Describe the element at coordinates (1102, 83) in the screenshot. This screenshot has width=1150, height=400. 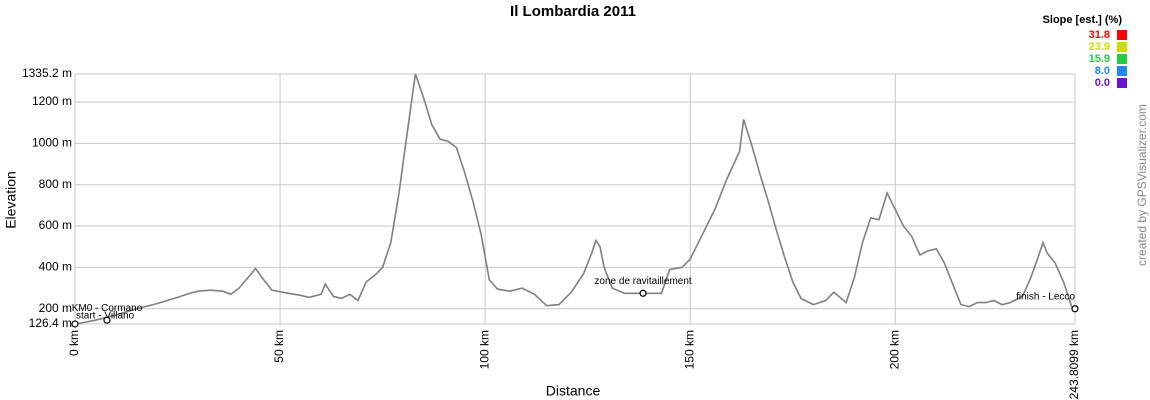
I see `legend-label: 0.0` at that location.